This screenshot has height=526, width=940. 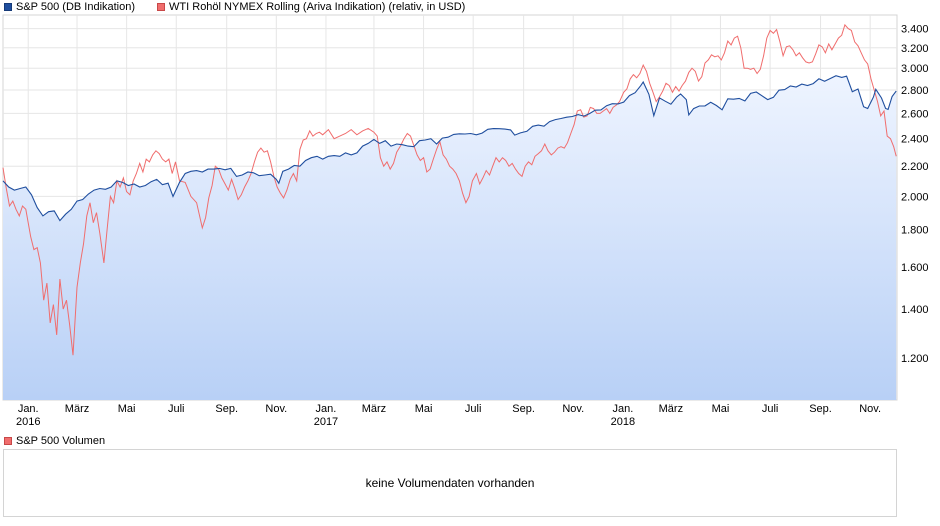 I want to click on y-tick-label: 2.600, so click(x=915, y=114).